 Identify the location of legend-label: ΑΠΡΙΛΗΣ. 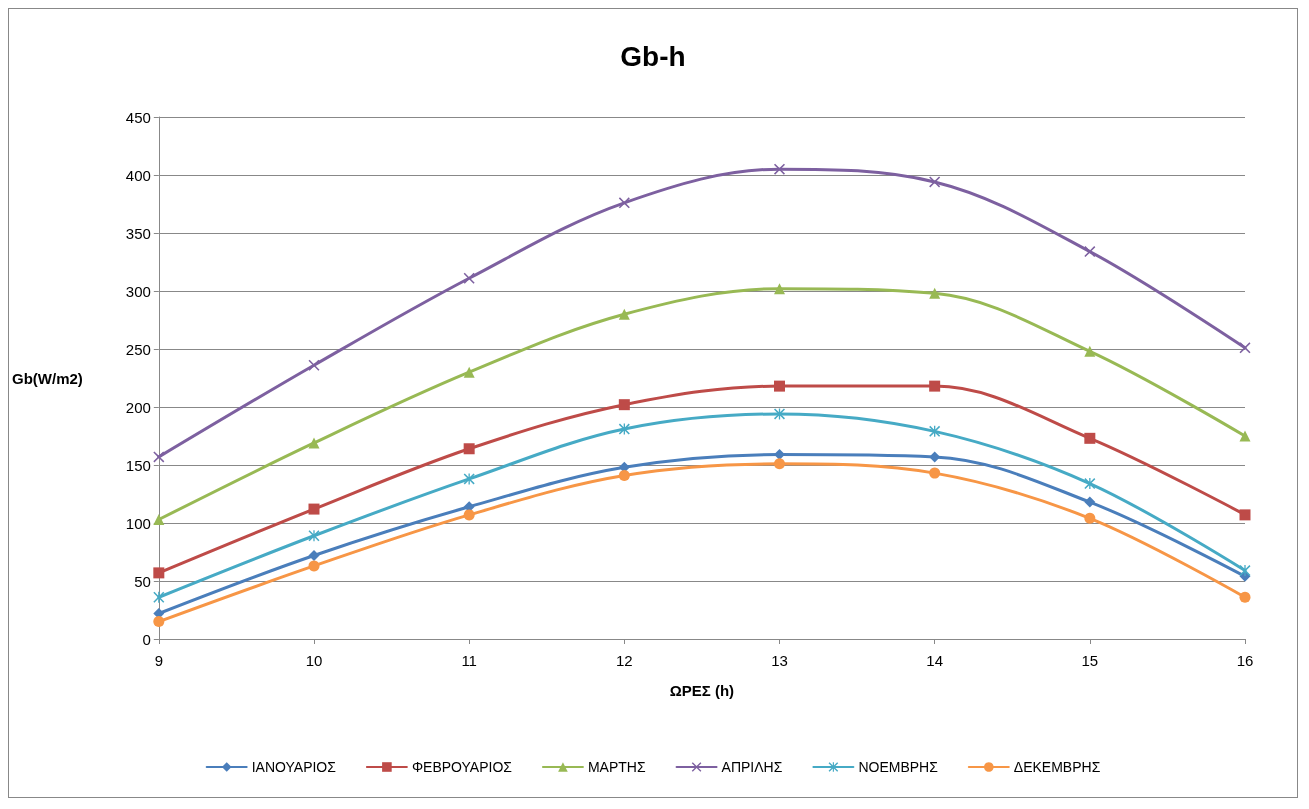
(752, 767).